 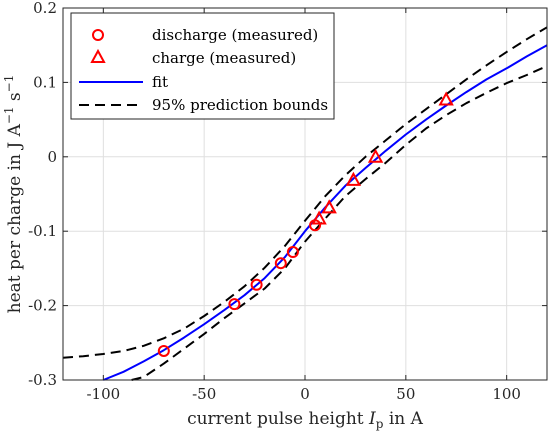 I want to click on y-tick-label: -0.1, so click(x=42, y=231).